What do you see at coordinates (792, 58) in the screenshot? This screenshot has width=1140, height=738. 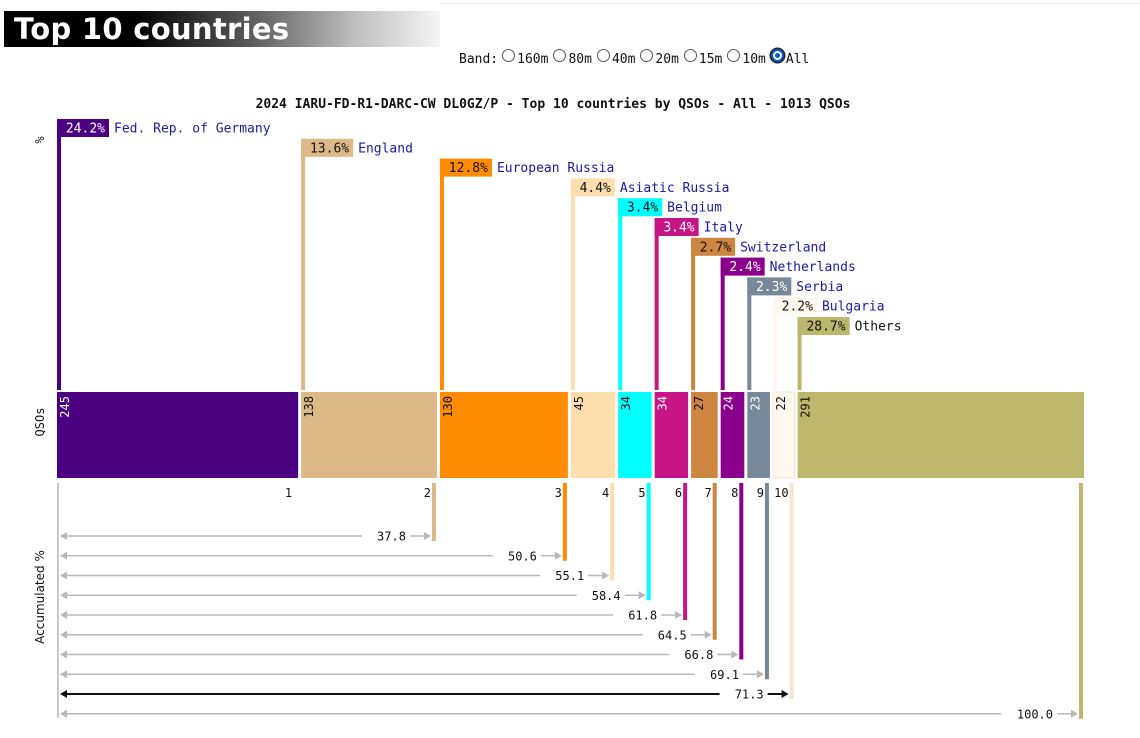 I see `band-option-all: All` at bounding box center [792, 58].